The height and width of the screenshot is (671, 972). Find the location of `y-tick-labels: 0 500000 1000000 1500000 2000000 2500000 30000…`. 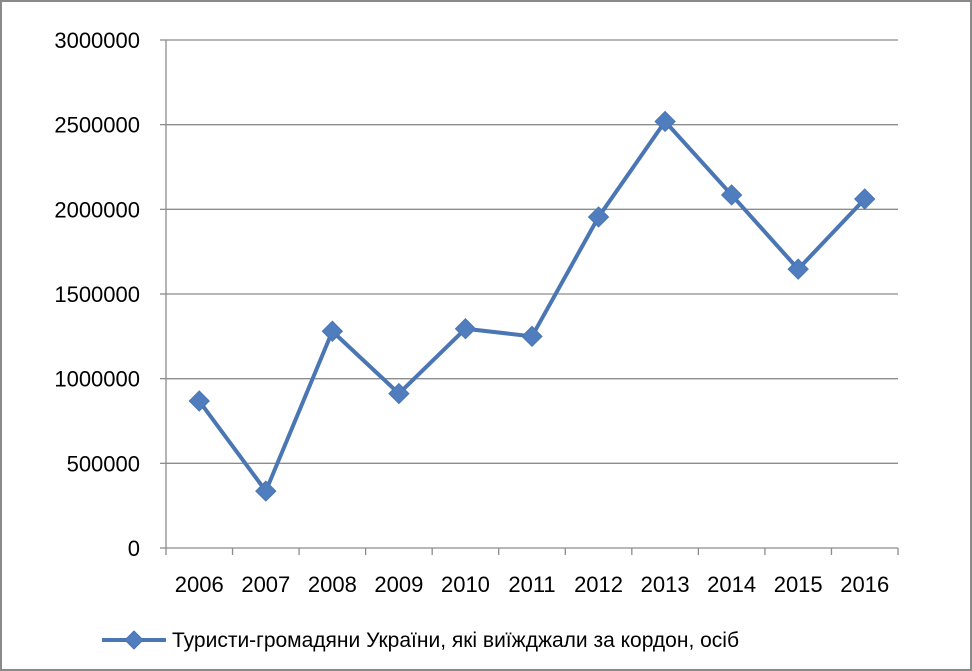

y-tick-labels: 0 500000 1000000 1500000 2000000 2500000 30000… is located at coordinates (97, 294).